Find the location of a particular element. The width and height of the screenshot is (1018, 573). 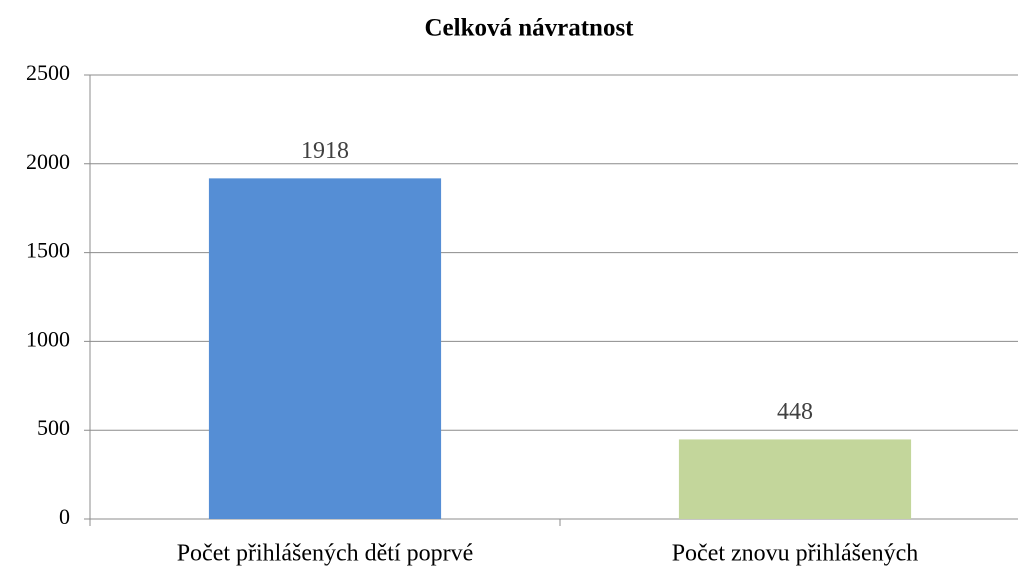

y-tick-label: 1000 is located at coordinates (48, 338).